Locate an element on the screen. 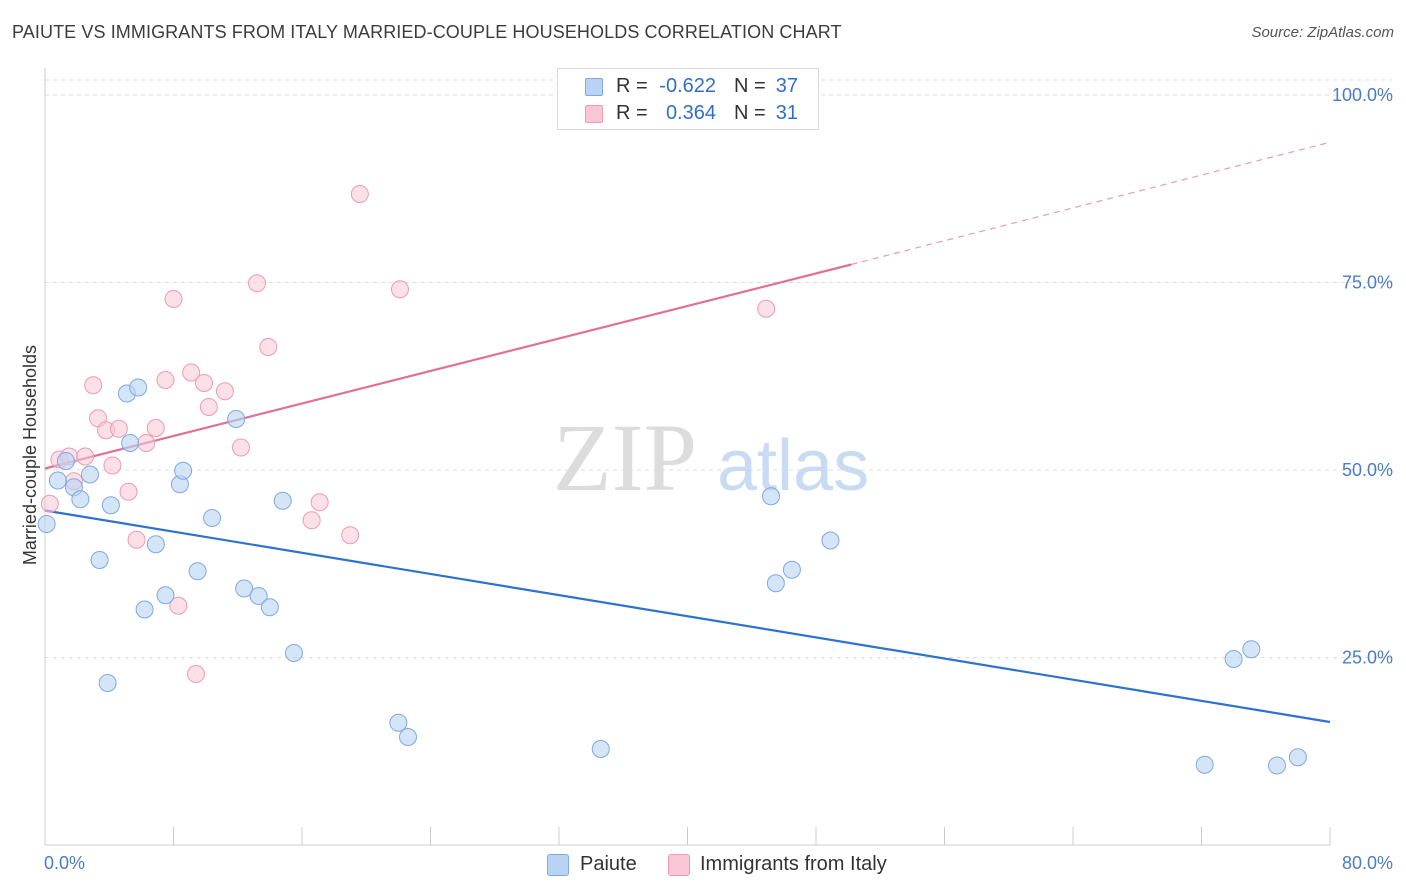 The height and width of the screenshot is (892, 1406). x-tick-label: 0.0% is located at coordinates (64, 863).